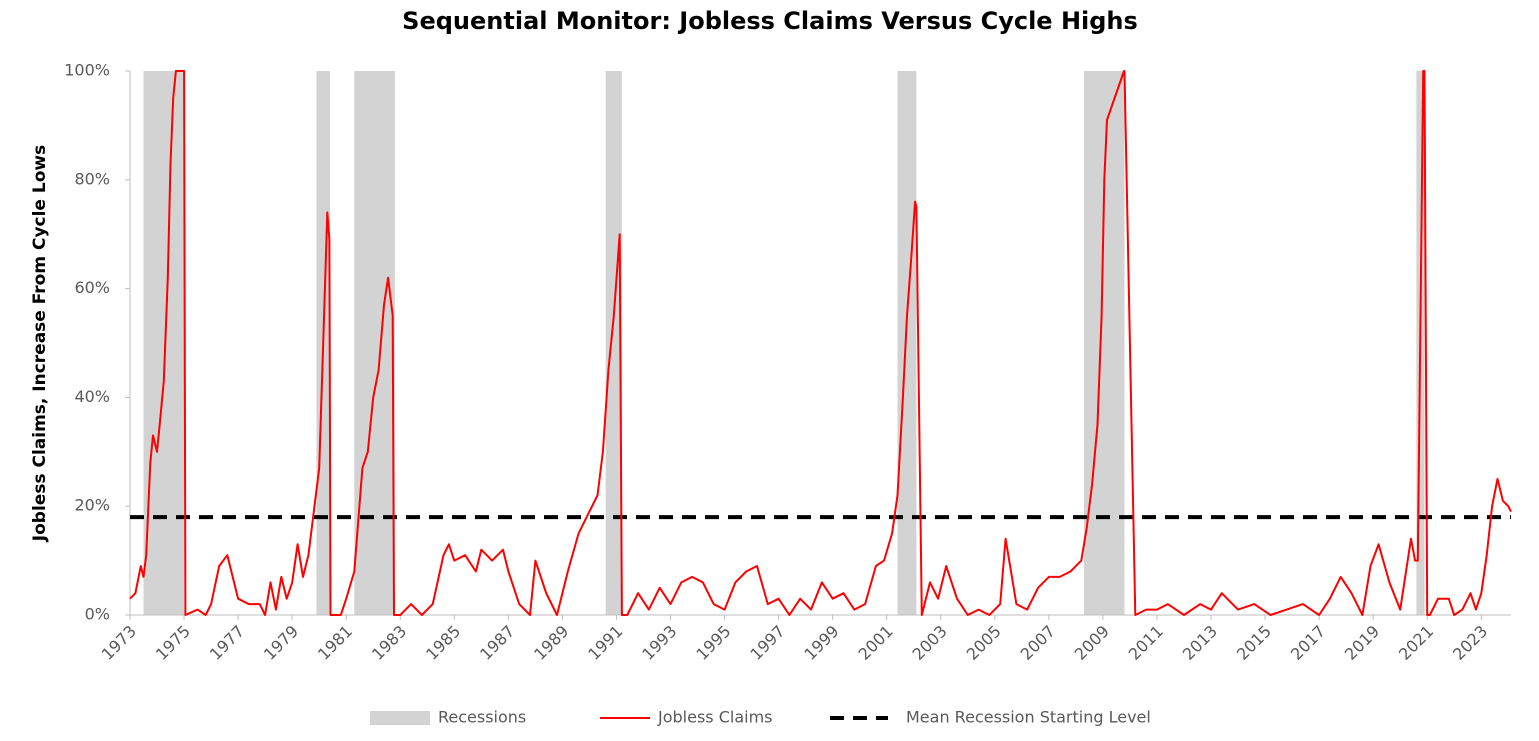 The image size is (1539, 741). I want to click on x-tick-label: 2023, so click(1470, 643).